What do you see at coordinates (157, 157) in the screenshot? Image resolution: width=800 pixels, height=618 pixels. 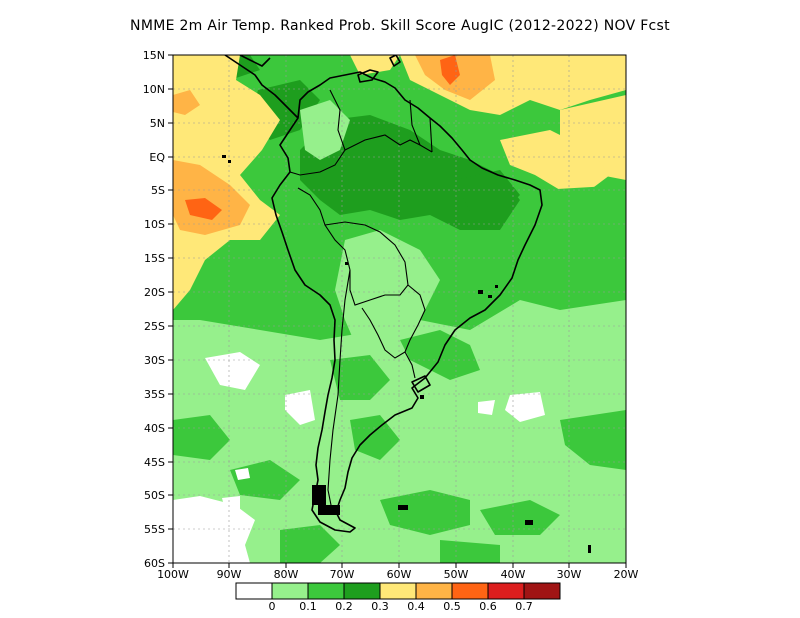 I see `lat-label: EQ` at bounding box center [157, 157].